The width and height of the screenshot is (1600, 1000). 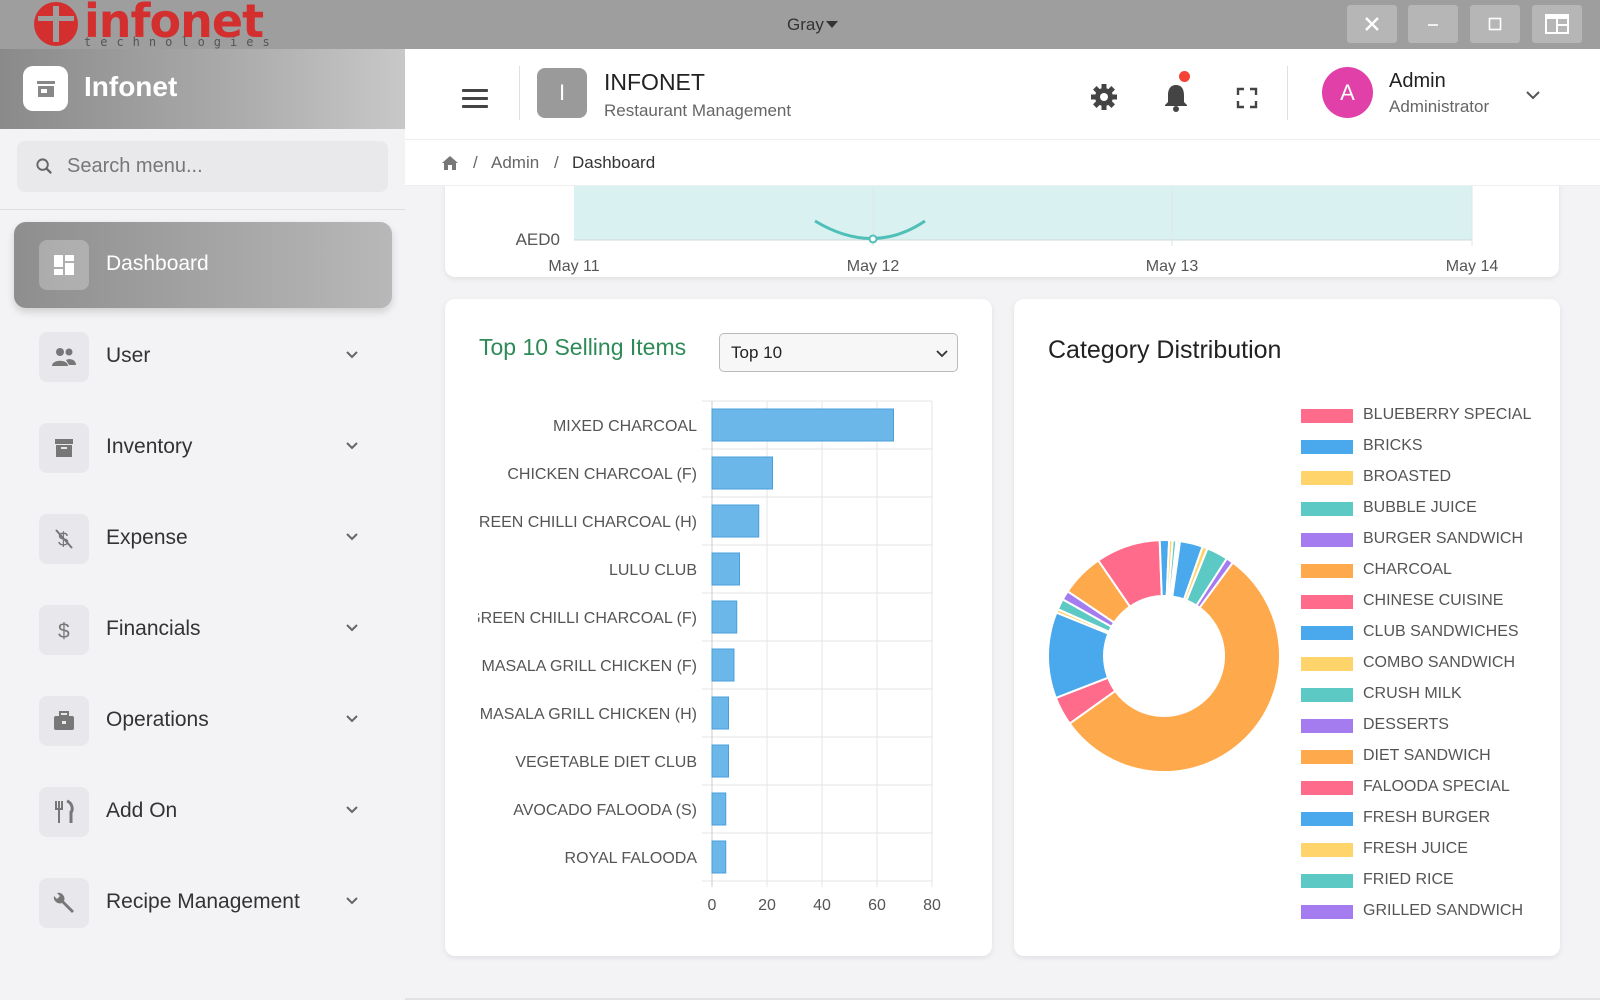 I want to click on legend-item: FRIED RICE, so click(x=1421, y=881).